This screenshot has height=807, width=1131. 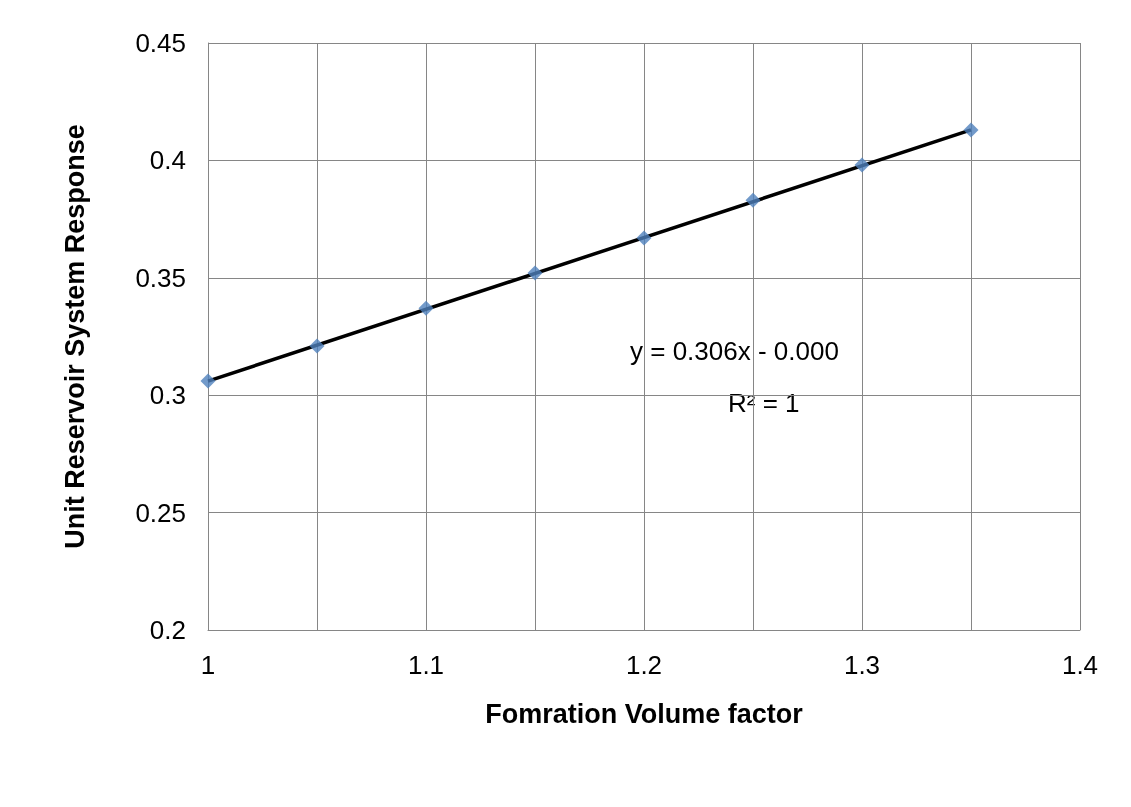 I want to click on x-tick-label: 1.2, so click(x=644, y=665).